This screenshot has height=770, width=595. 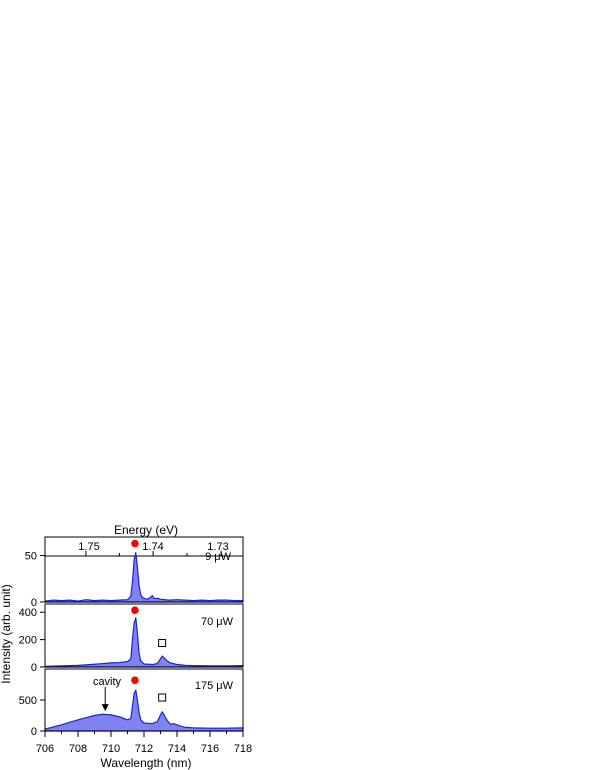 What do you see at coordinates (144, 749) in the screenshot?
I see `x-tick-label: 712` at bounding box center [144, 749].